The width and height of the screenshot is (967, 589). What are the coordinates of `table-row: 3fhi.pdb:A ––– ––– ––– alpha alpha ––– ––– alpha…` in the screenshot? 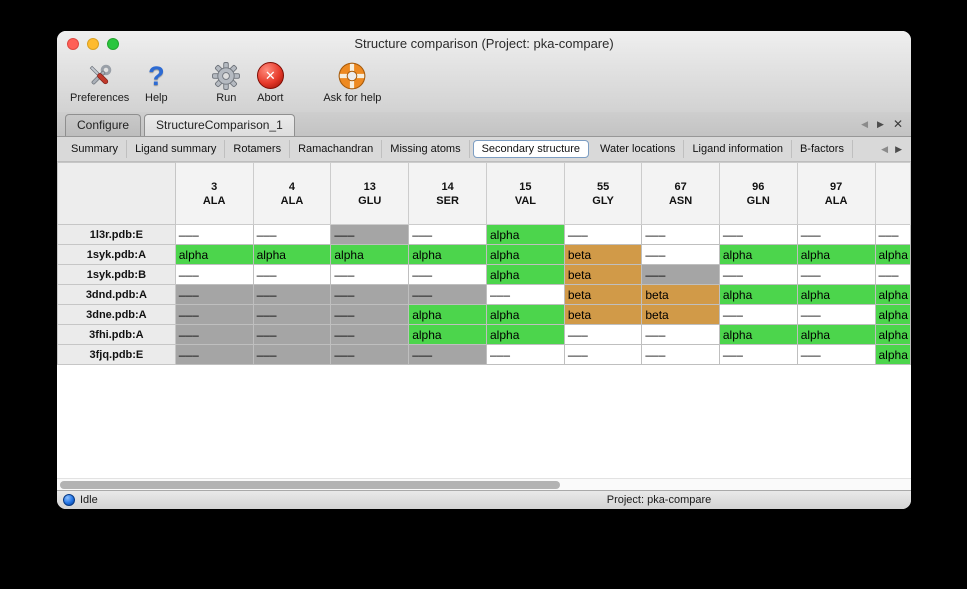 It's located at (484, 334).